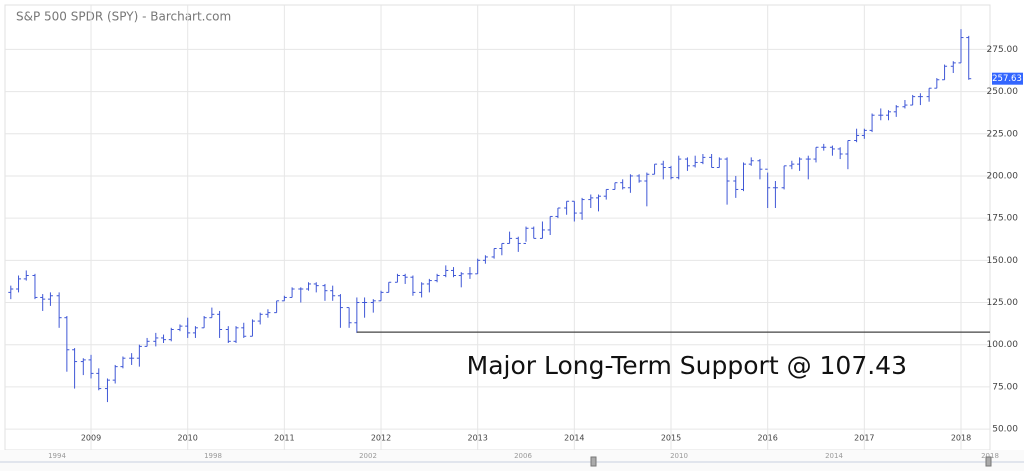  I want to click on y-tick-label: 250.00, so click(1003, 92).